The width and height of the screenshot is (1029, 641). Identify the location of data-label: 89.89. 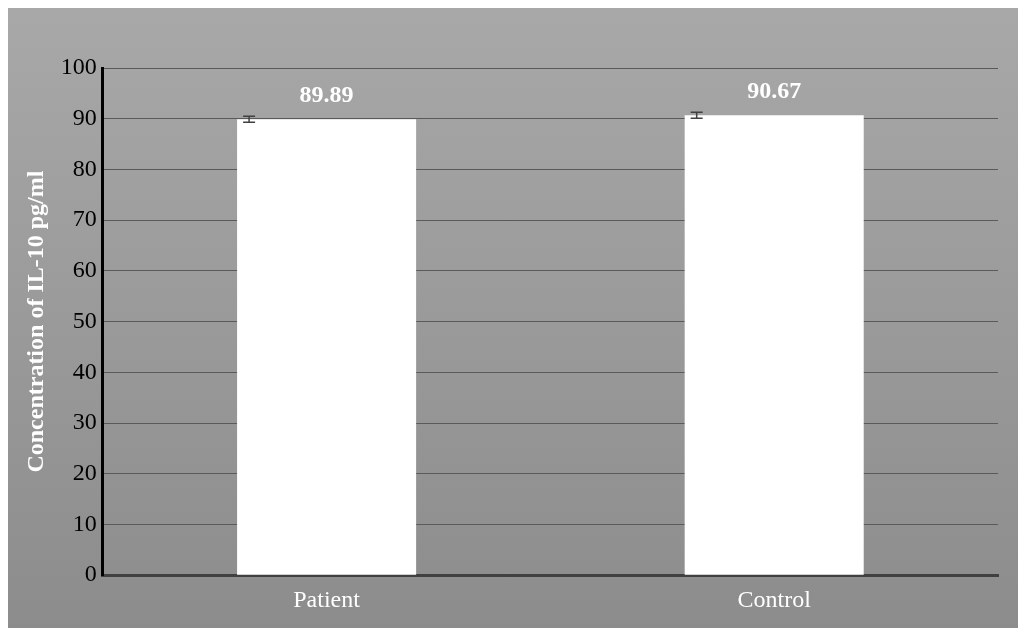
(326, 94).